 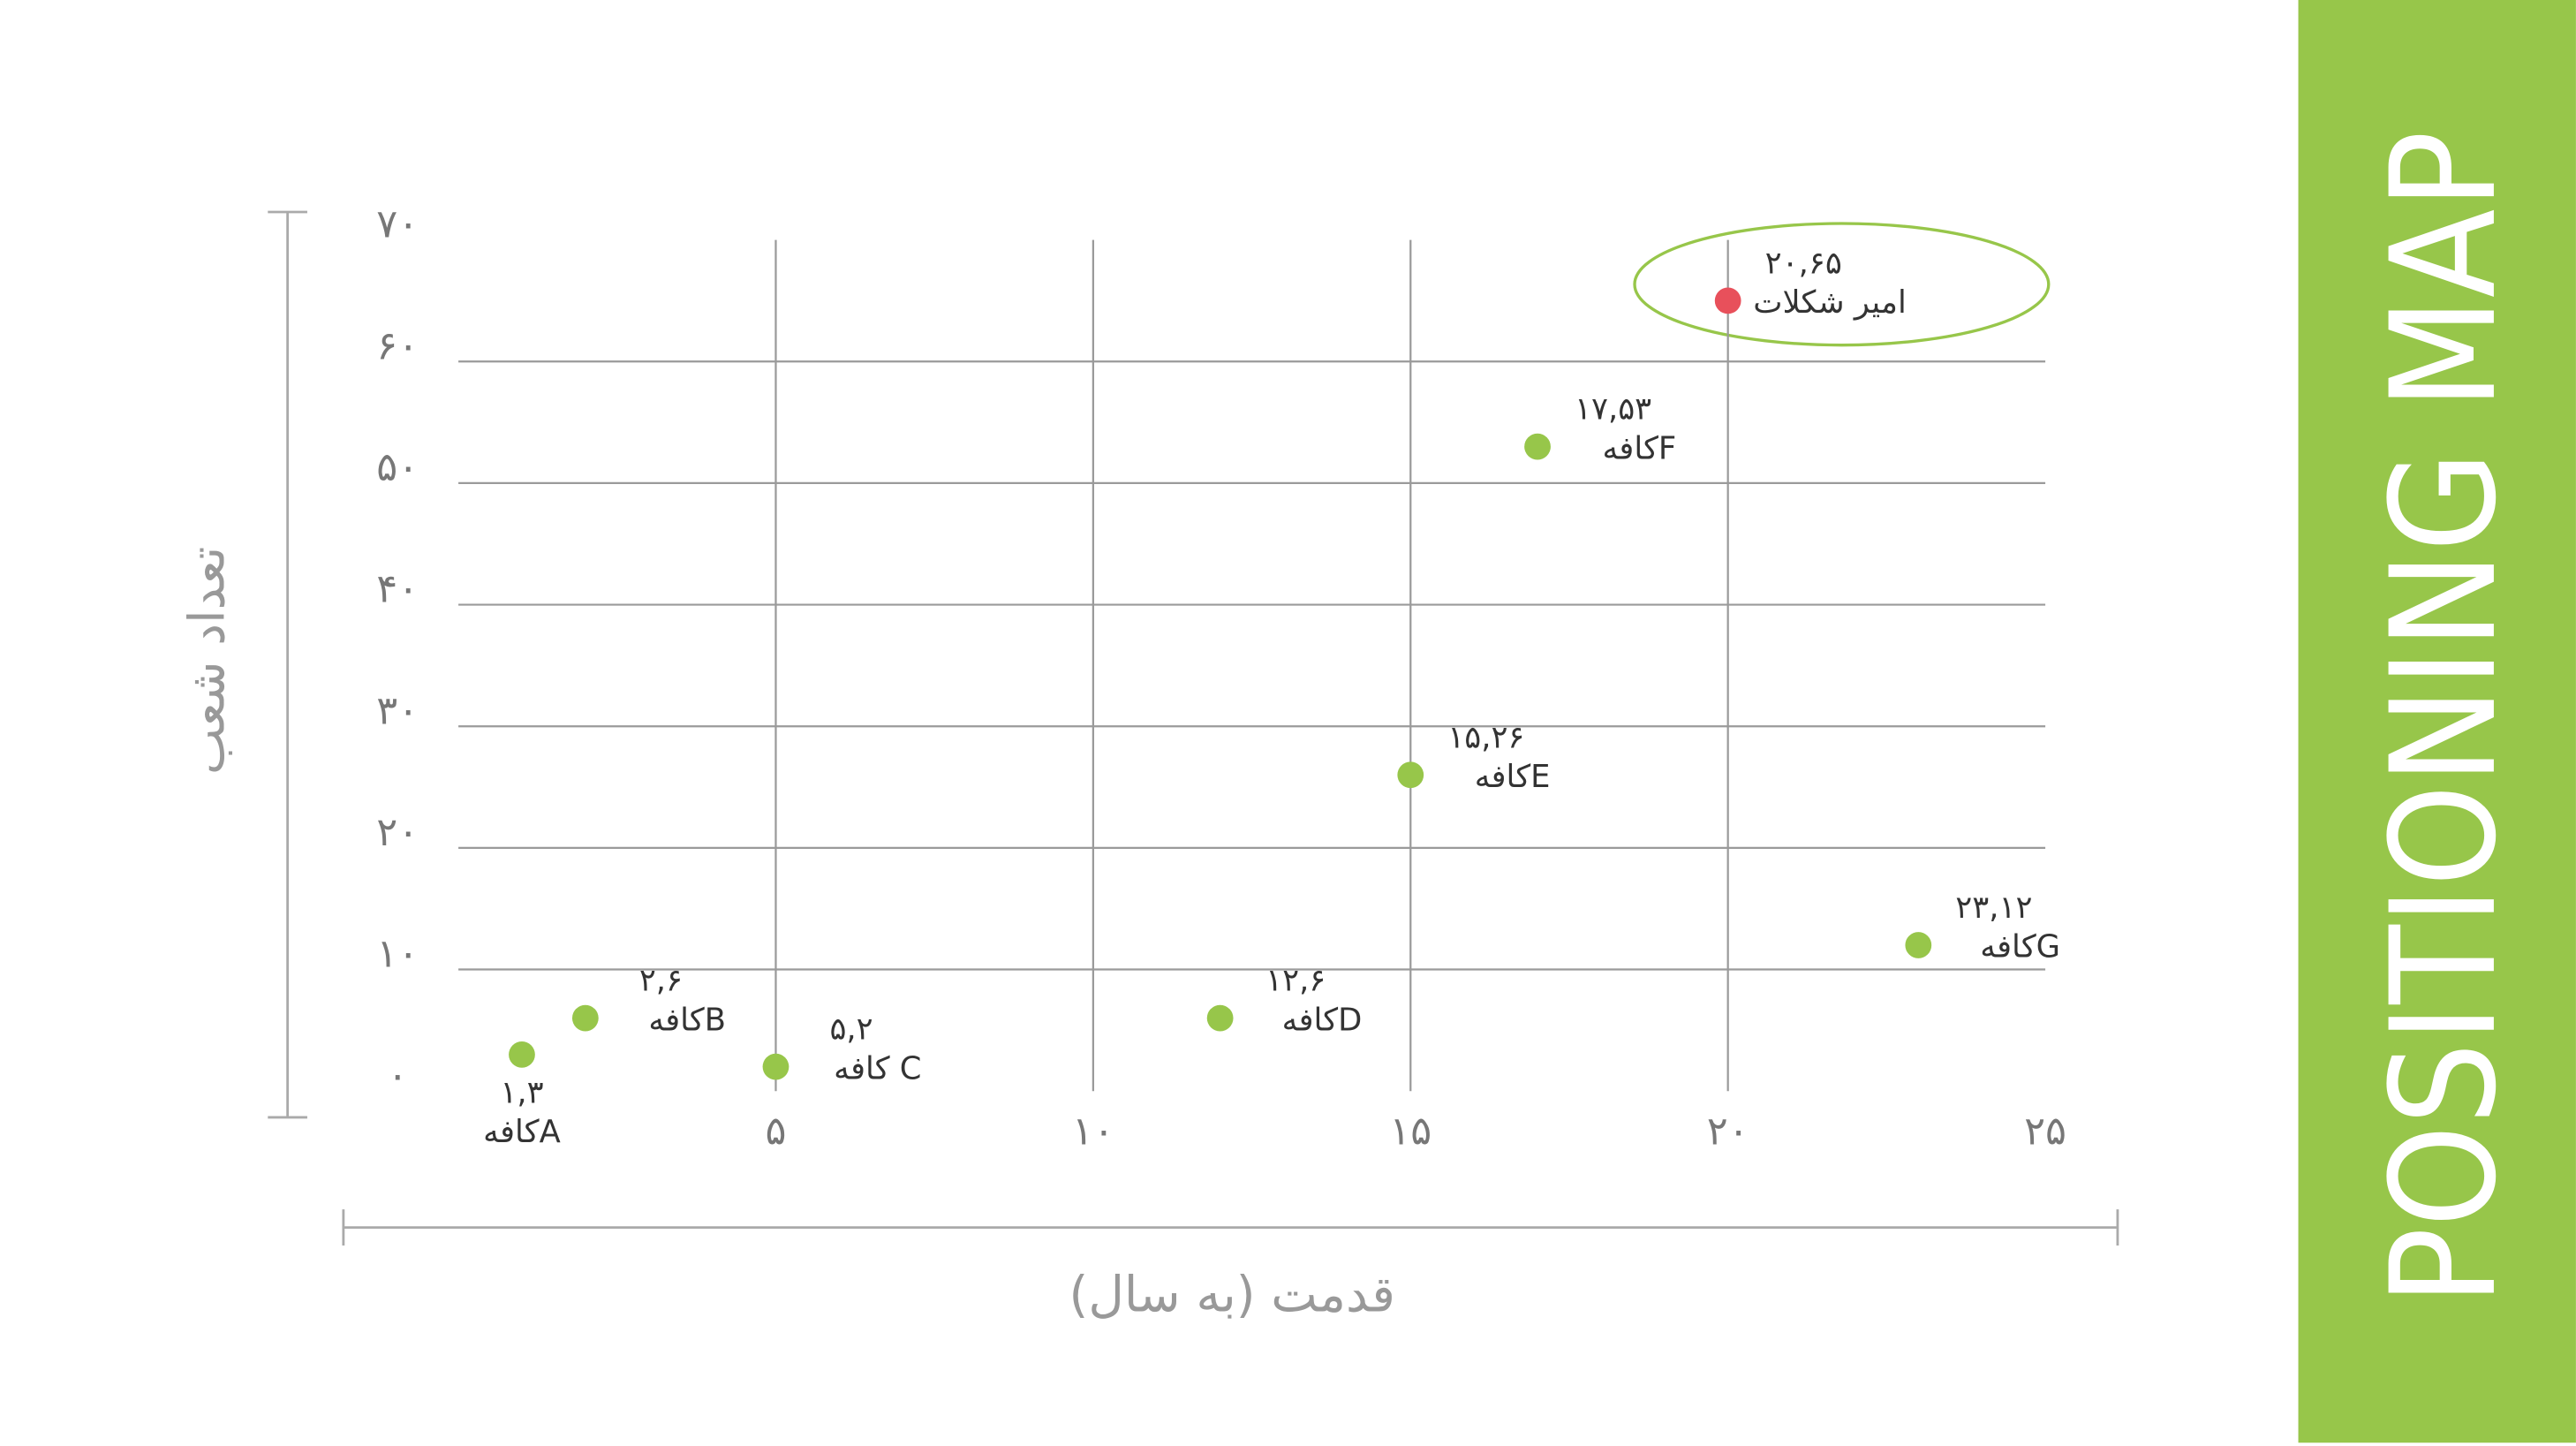 What do you see at coordinates (2045, 1132) in the screenshot?
I see `x-tick-label: ۲۵` at bounding box center [2045, 1132].